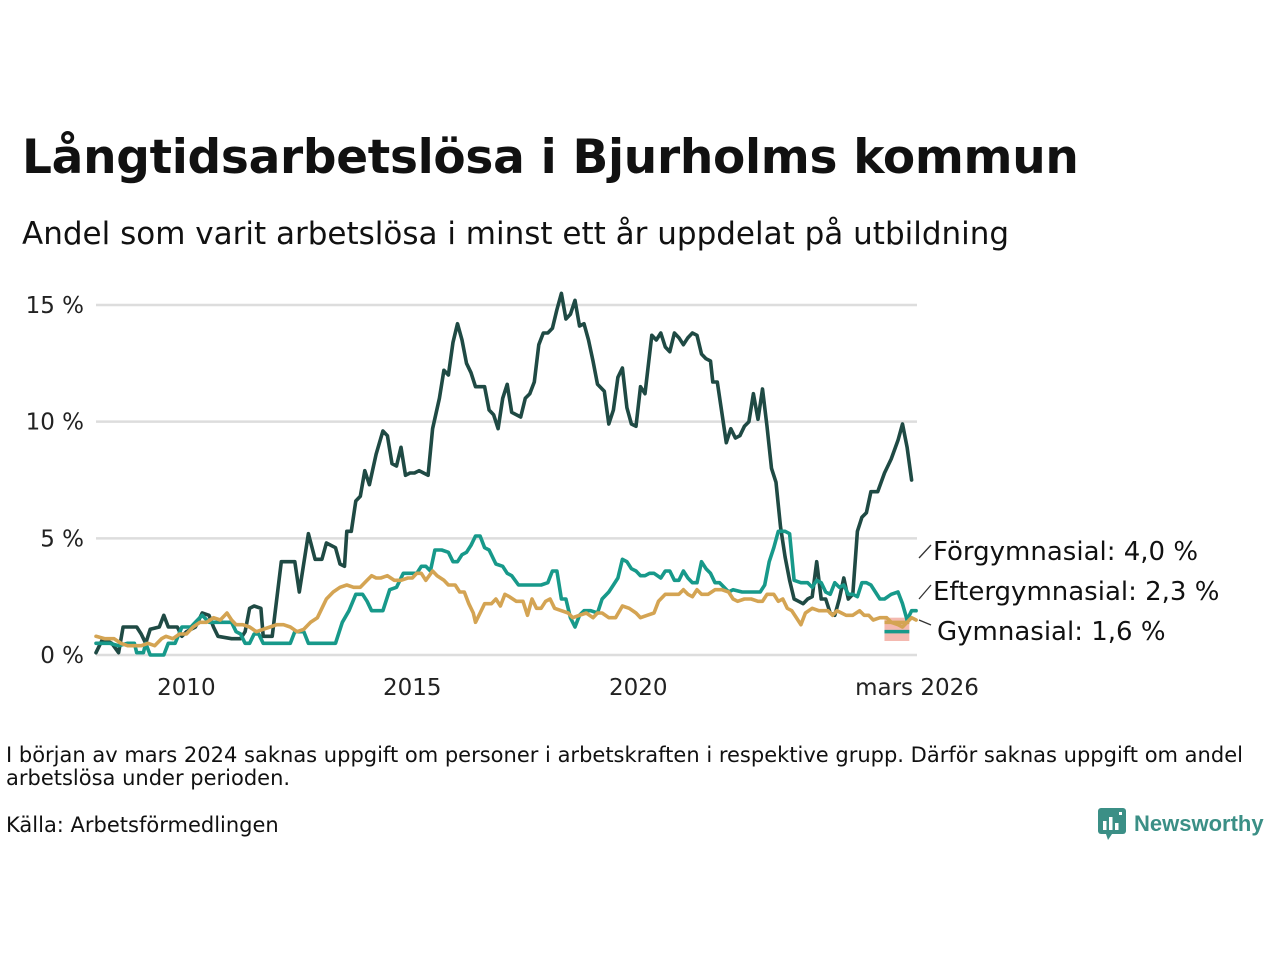  What do you see at coordinates (62, 539) in the screenshot?
I see `y-tick-label: 5 %` at bounding box center [62, 539].